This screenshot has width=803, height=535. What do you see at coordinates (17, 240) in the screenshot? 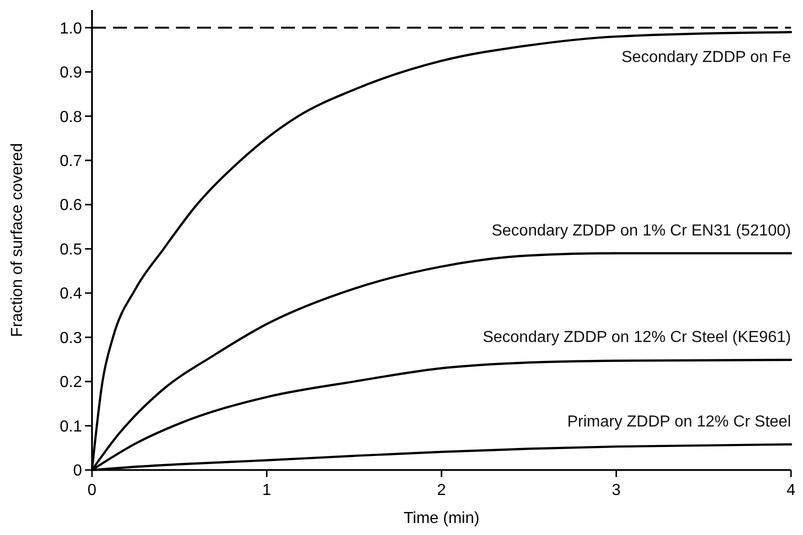
I see `y-axis-title: Fraction of surface covered` at bounding box center [17, 240].